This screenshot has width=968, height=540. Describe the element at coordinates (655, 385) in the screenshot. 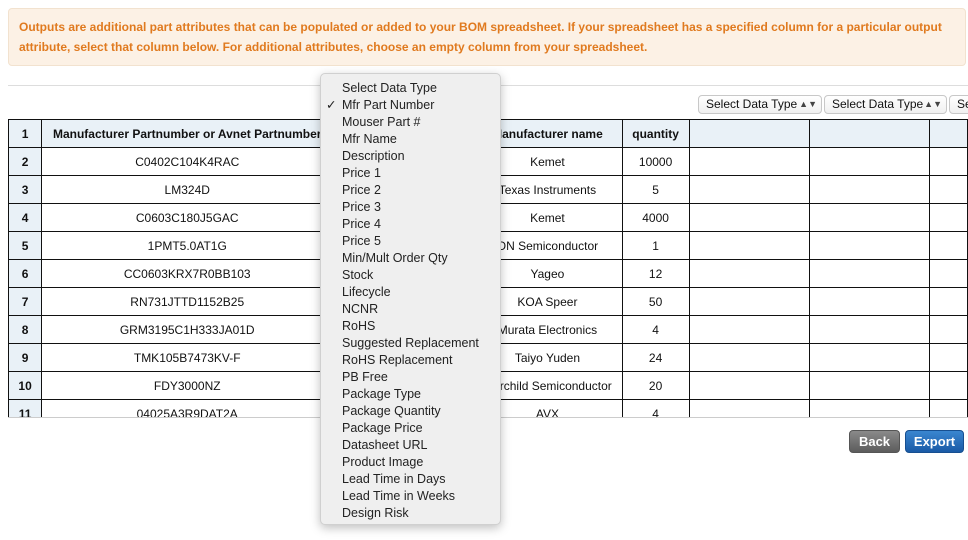

I see `quantity-cell: 20` at that location.